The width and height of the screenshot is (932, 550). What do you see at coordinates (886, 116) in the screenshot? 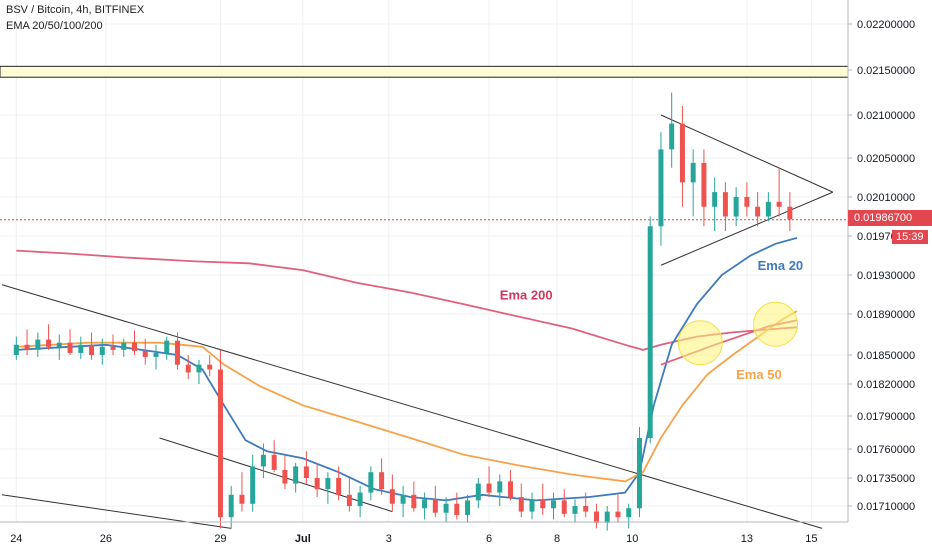
I see `y-tick-label: 0.02100000` at bounding box center [886, 116].